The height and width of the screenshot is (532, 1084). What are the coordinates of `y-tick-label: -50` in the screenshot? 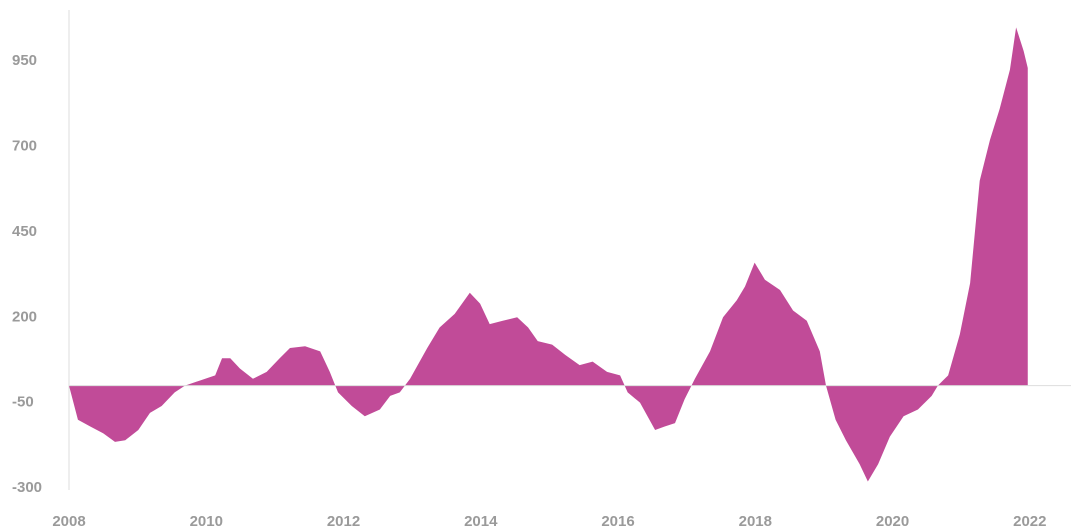 It's located at (23, 402).